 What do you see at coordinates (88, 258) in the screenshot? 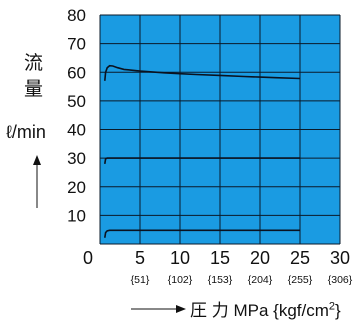
I see `x-tick-label: 0` at bounding box center [88, 258].